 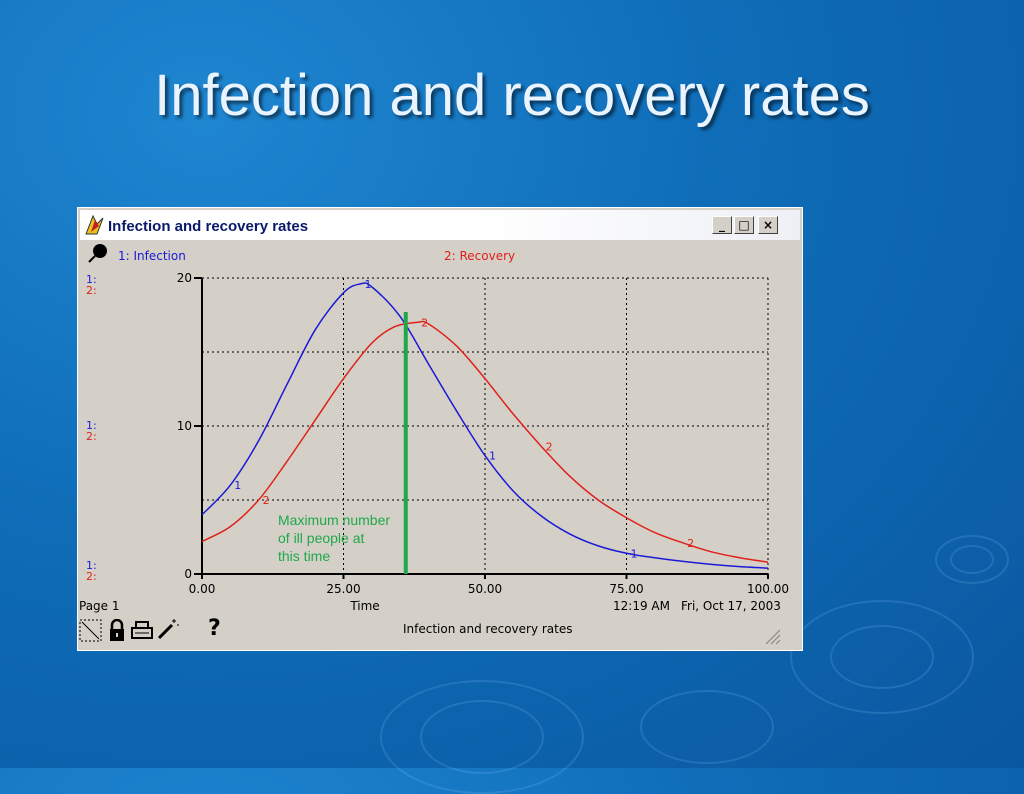 I want to click on maximize-button: □, so click(x=744, y=225).